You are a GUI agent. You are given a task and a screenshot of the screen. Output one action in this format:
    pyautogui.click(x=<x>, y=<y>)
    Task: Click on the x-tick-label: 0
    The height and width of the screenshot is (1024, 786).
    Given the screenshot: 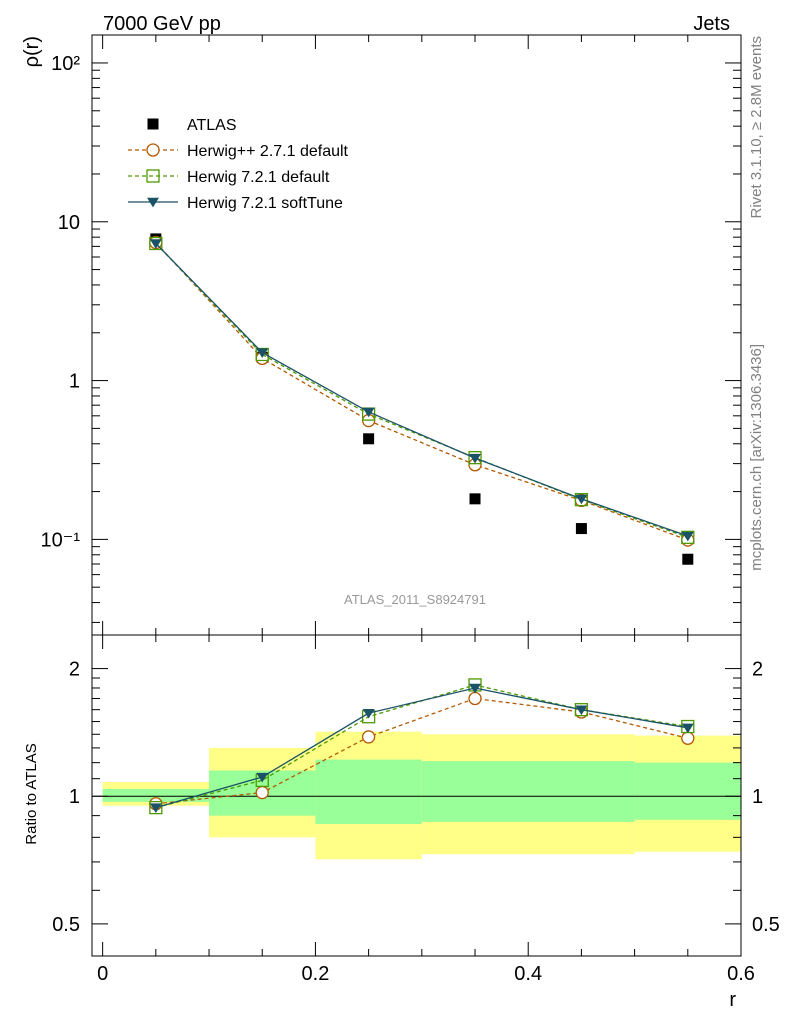 What is the action you would take?
    pyautogui.click(x=102, y=974)
    